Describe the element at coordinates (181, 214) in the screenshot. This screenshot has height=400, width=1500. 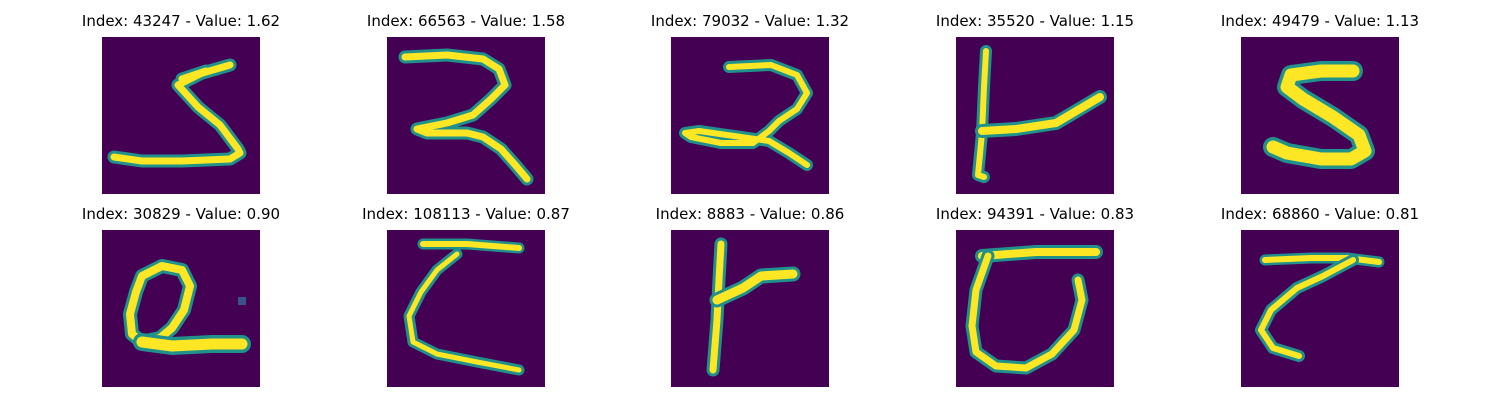
I see `panel-title: Index: 30829 - Value: 0.90` at that location.